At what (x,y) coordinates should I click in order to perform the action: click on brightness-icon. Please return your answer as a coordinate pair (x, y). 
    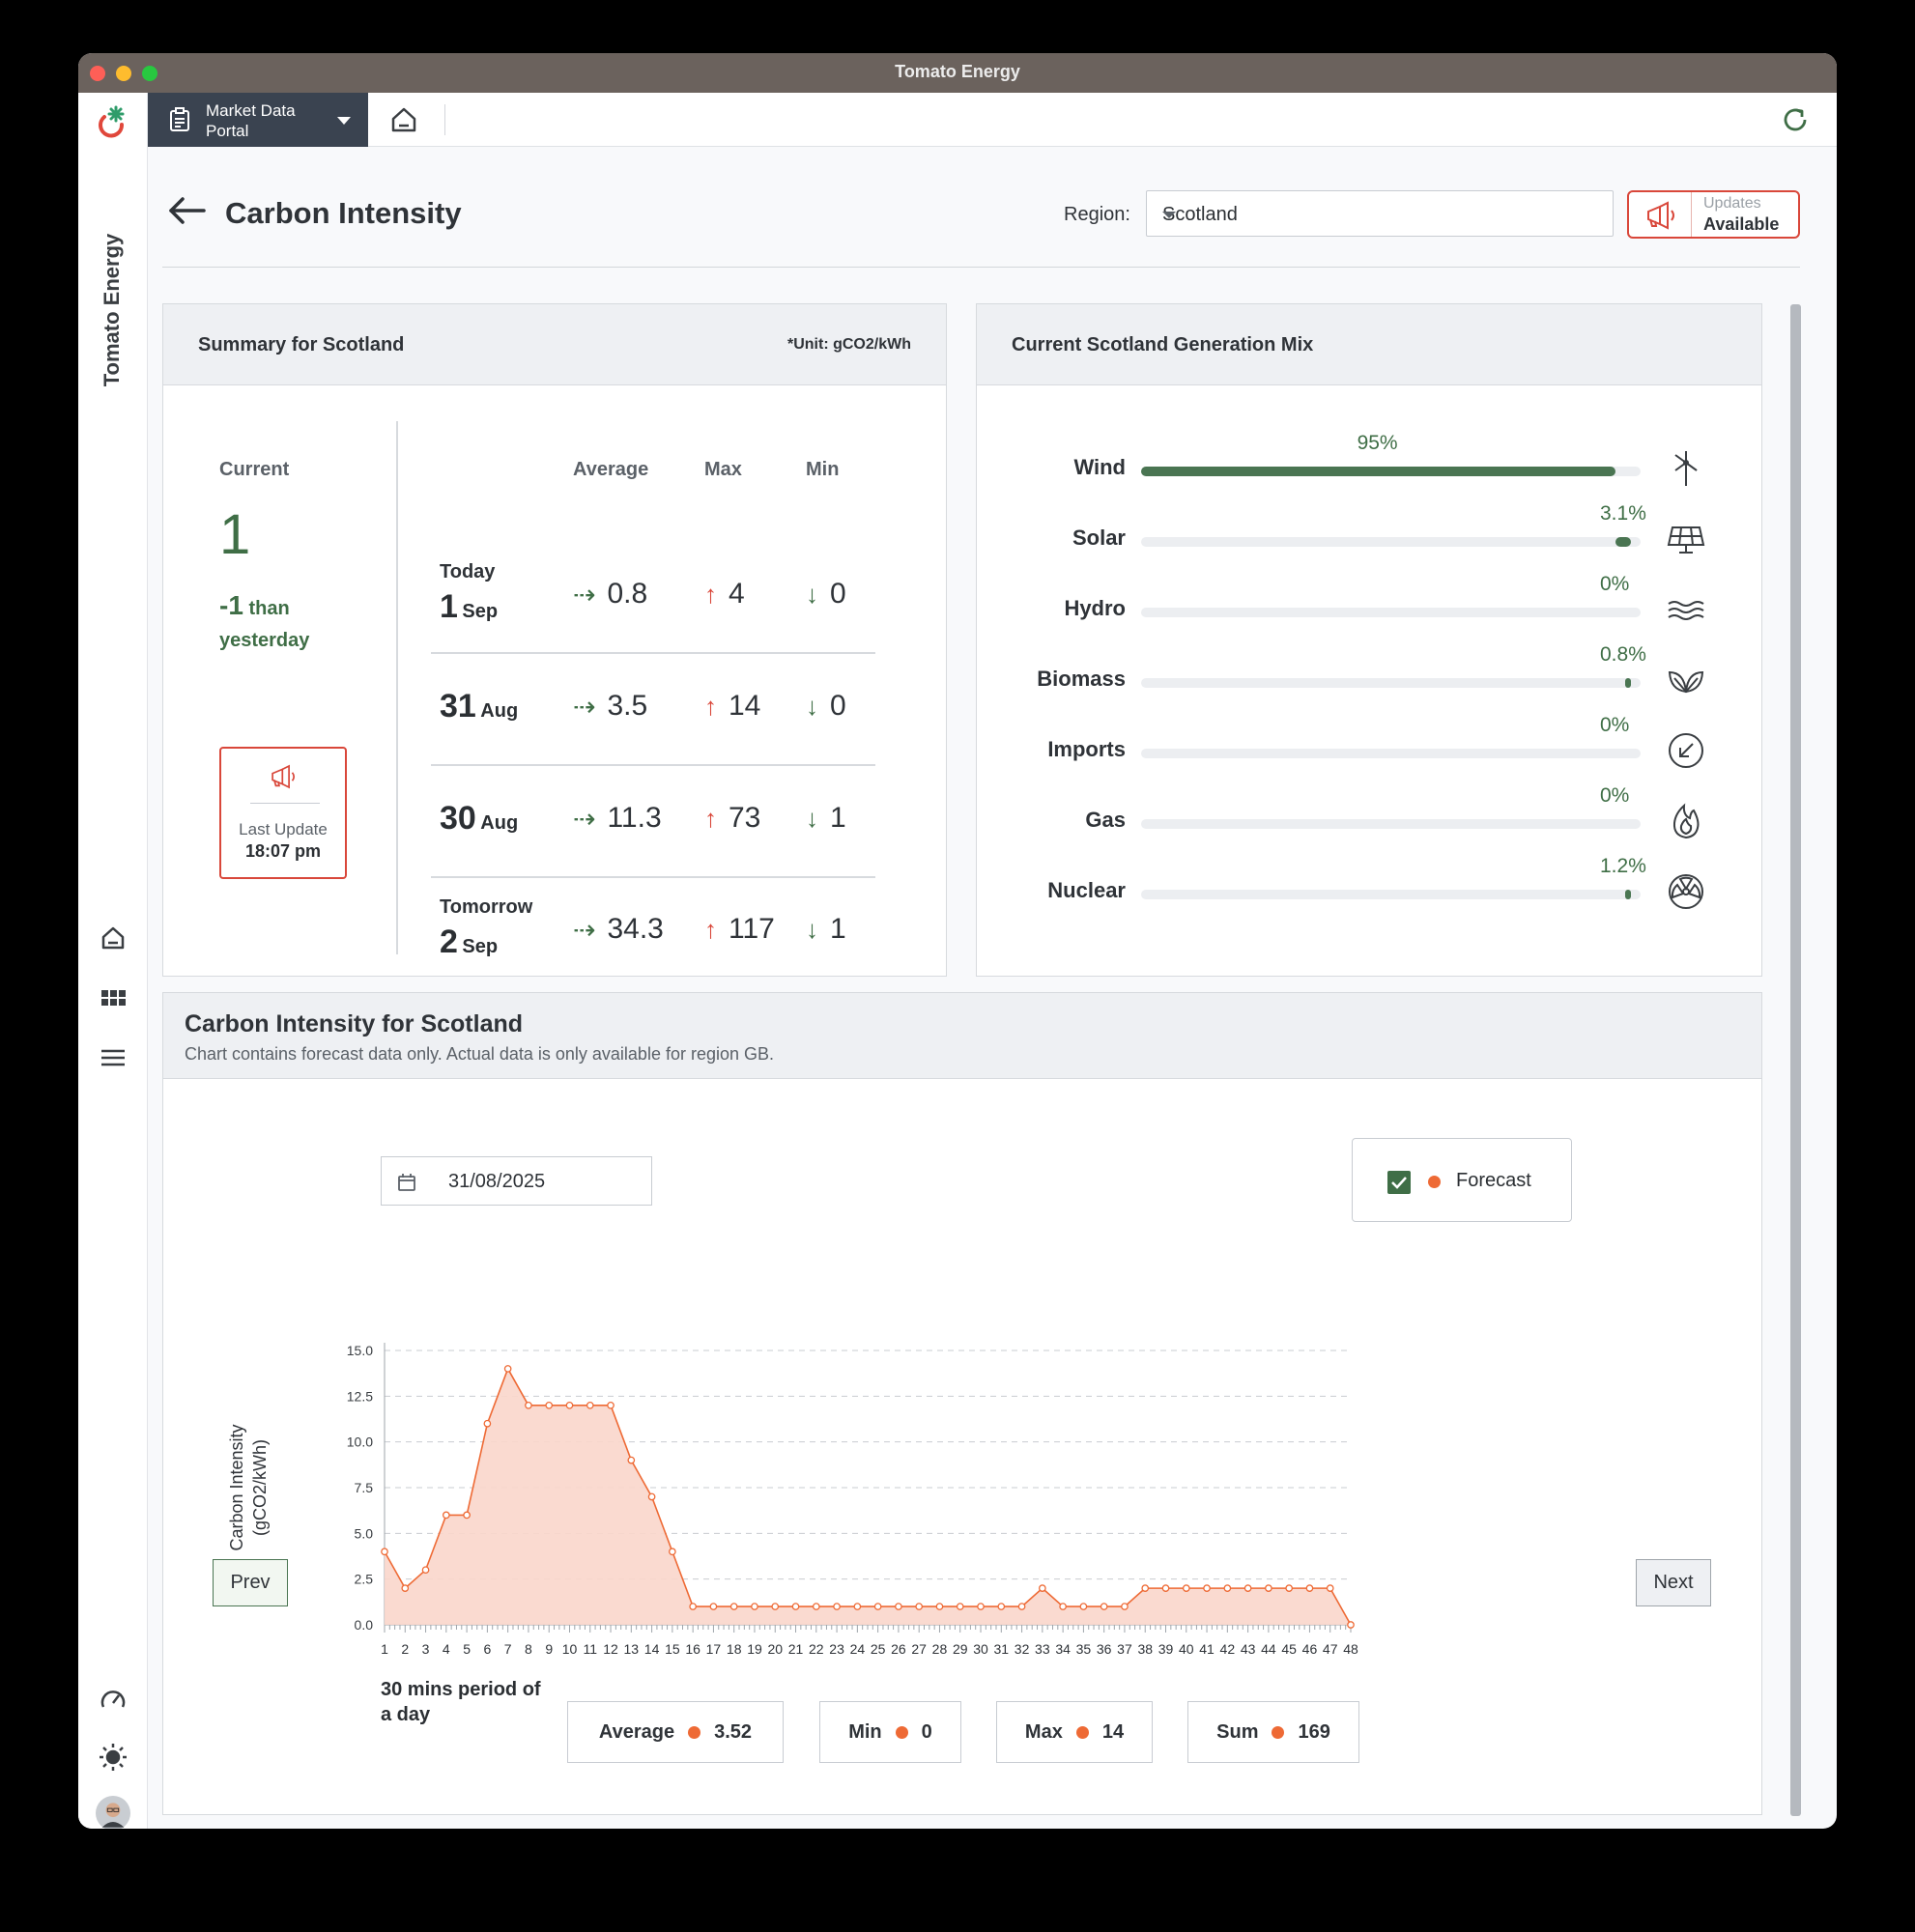
    Looking at the image, I should click on (113, 1757).